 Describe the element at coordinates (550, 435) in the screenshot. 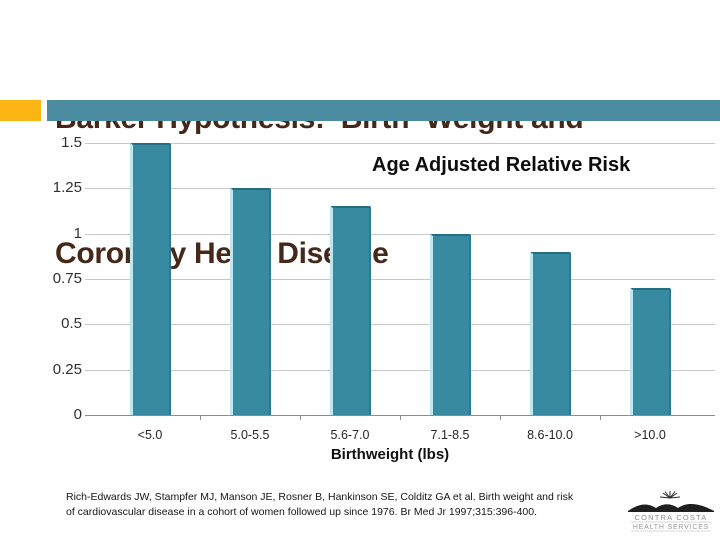

I see `x-axis-label: 8.6-10.0` at that location.